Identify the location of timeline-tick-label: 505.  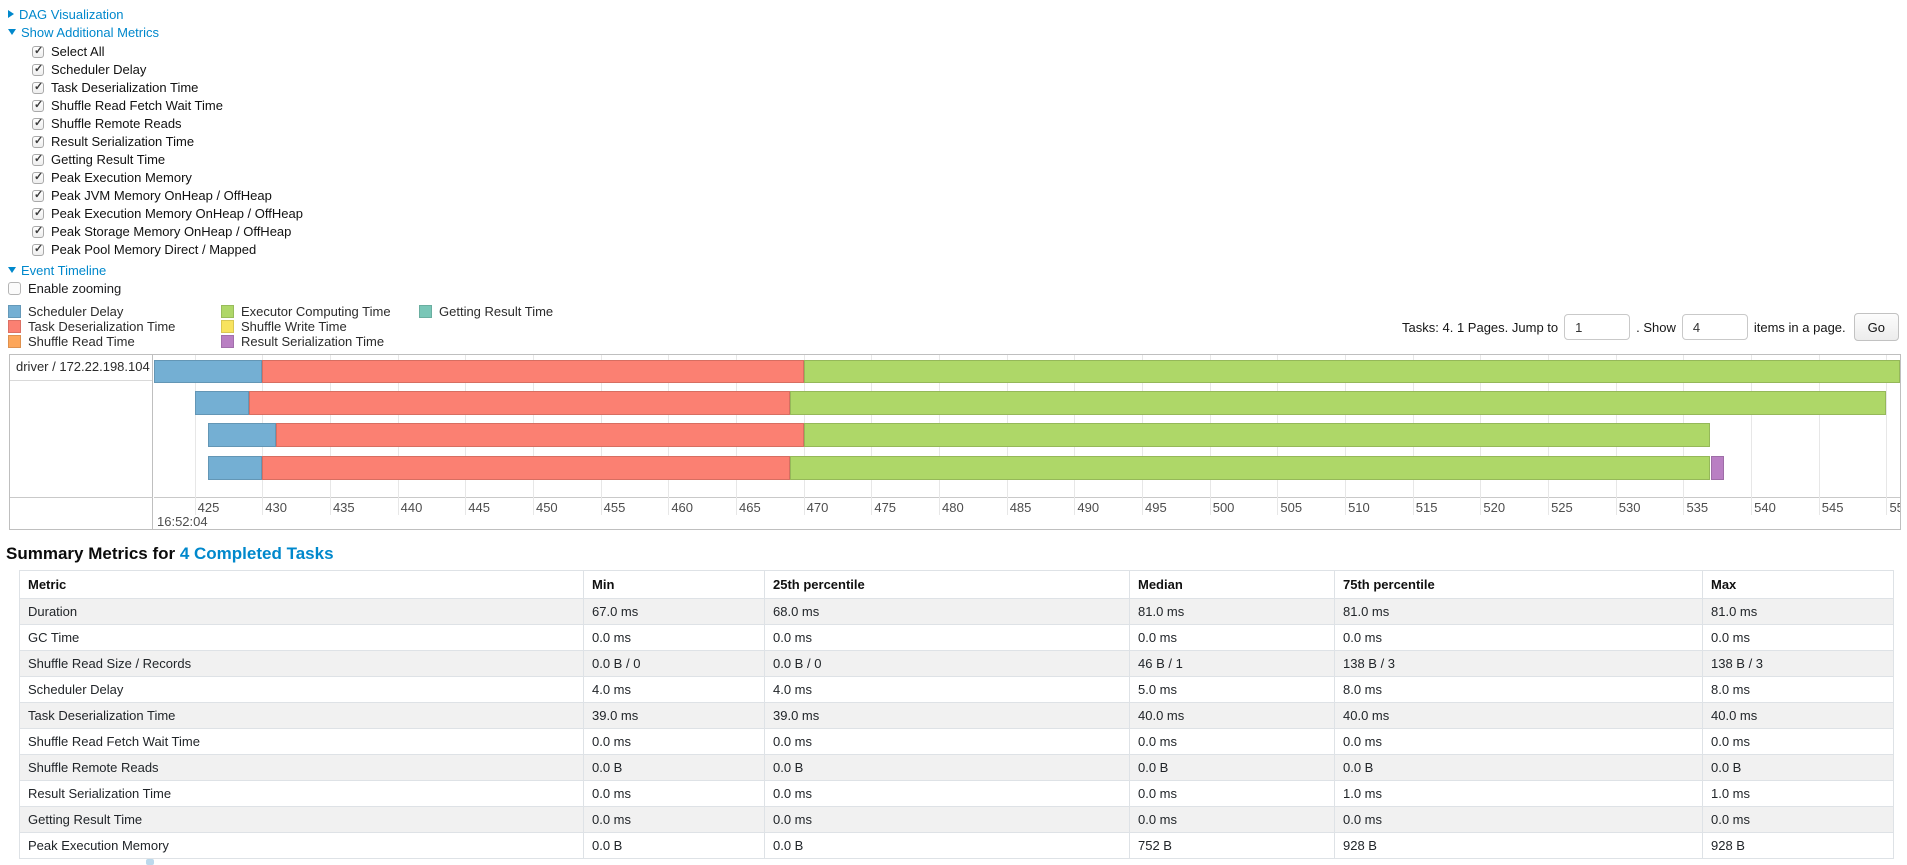
(1291, 507).